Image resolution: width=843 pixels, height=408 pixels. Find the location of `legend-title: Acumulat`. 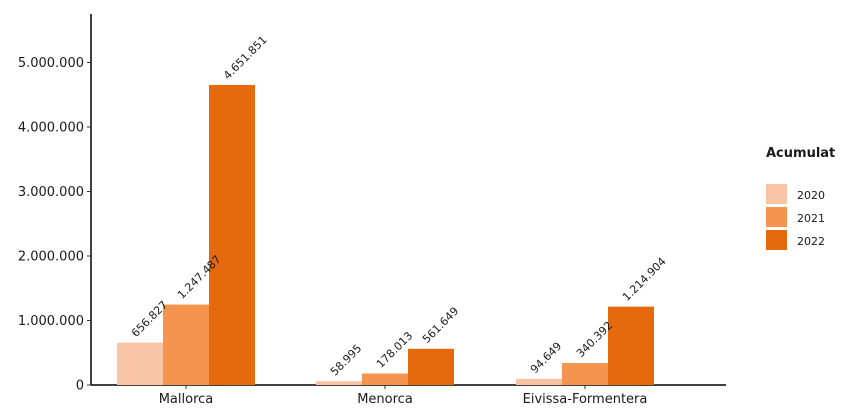

legend-title: Acumulat is located at coordinates (800, 153).